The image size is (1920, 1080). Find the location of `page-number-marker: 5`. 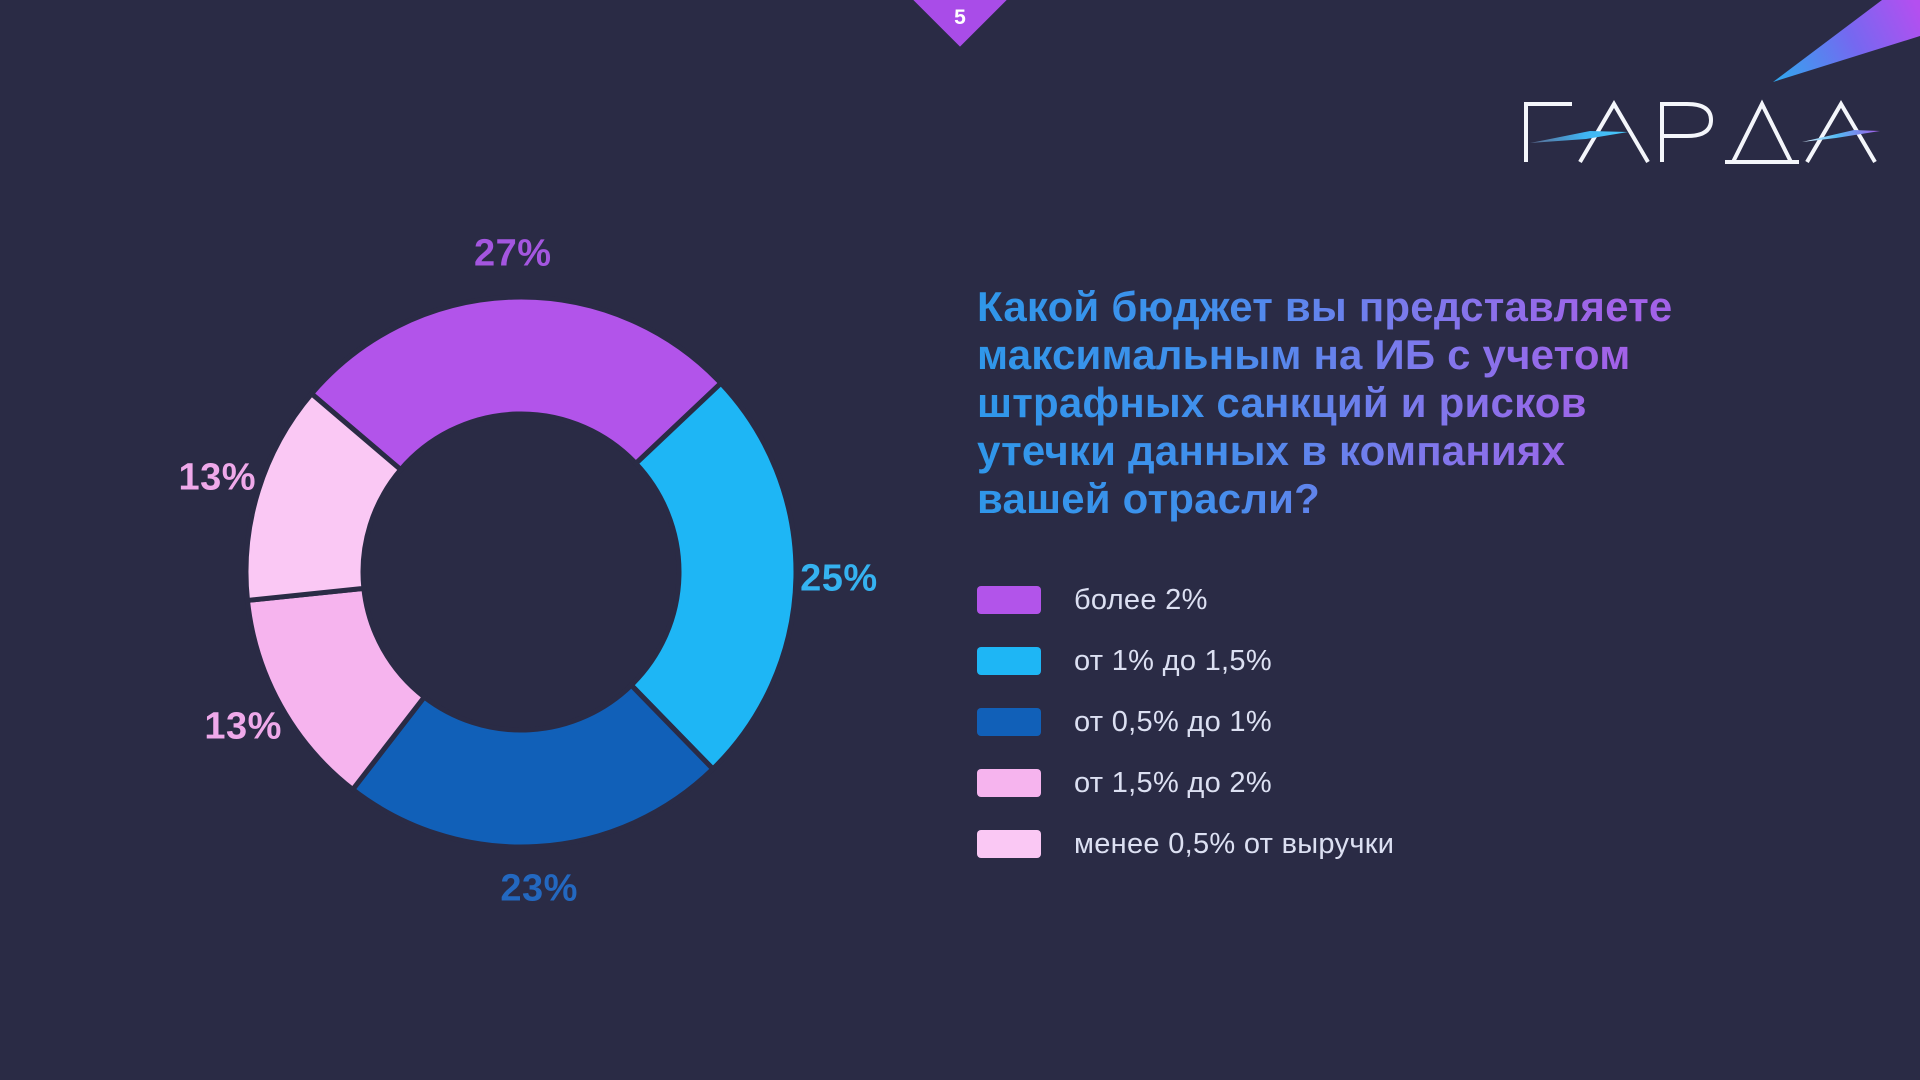

page-number-marker: 5 is located at coordinates (960, 30).